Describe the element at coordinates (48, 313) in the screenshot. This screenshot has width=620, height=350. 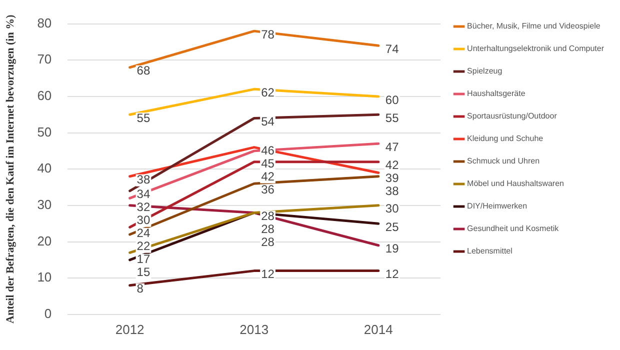
I see `y-tick-label: 0` at that location.